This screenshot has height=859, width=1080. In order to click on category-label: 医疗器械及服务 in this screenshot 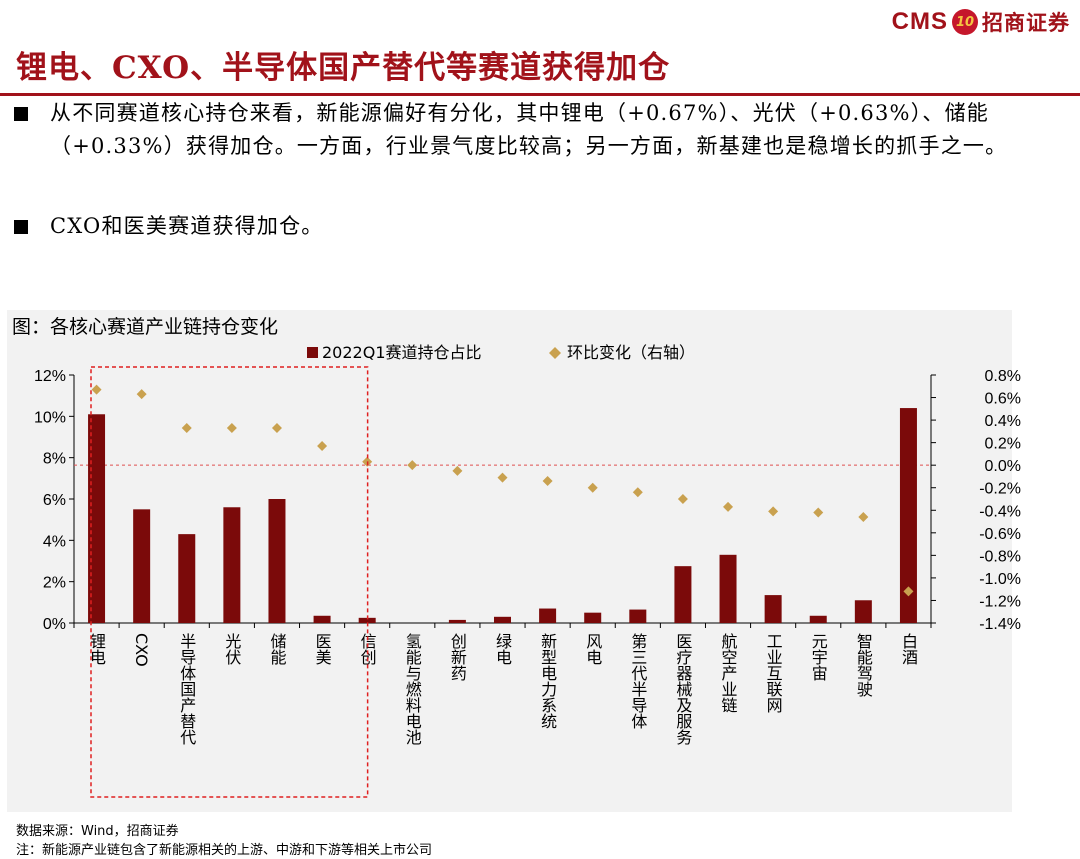, I will do `click(682, 689)`.